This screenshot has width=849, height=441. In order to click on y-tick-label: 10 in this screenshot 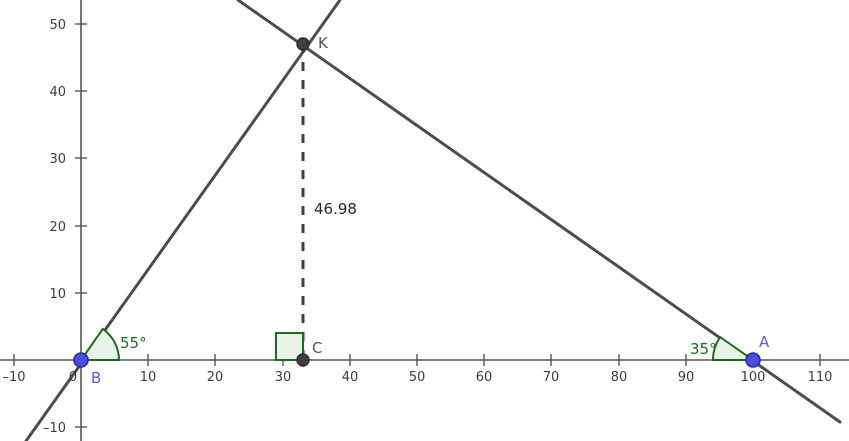, I will do `click(57, 294)`.